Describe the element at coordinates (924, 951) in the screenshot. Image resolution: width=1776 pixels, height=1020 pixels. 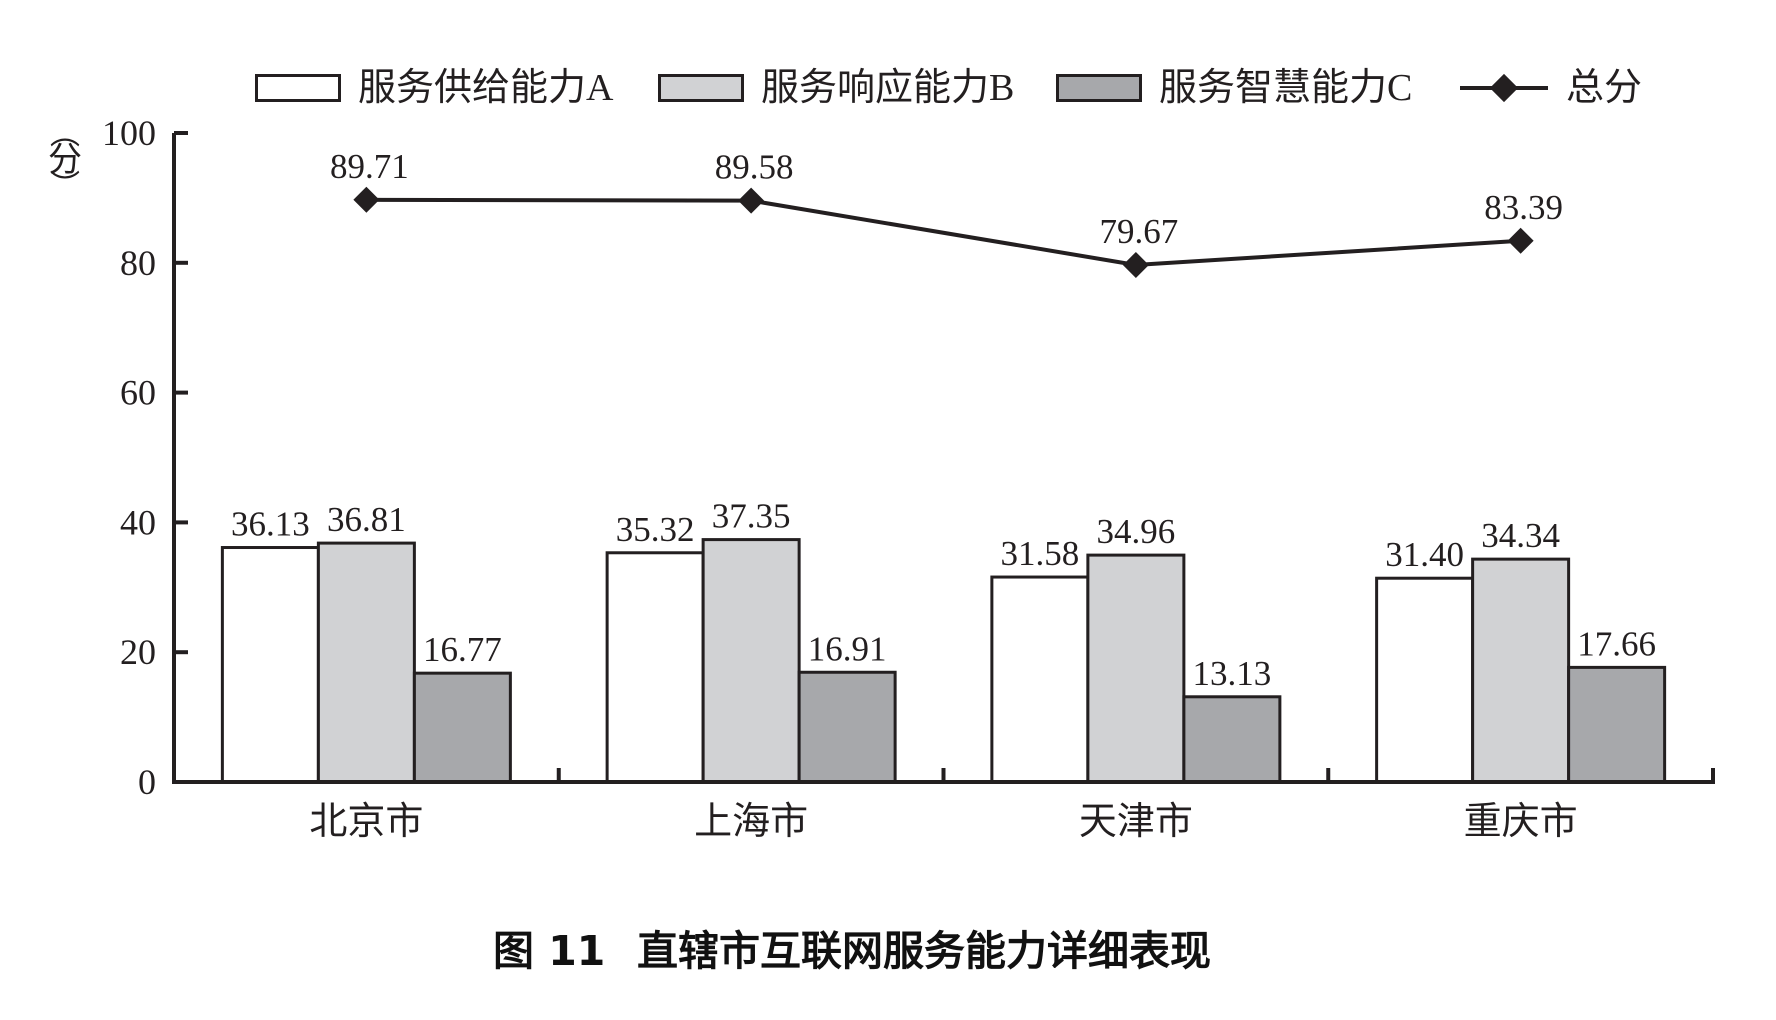
I see `caption-title: 直辖市互联网服务能力详细表现` at that location.